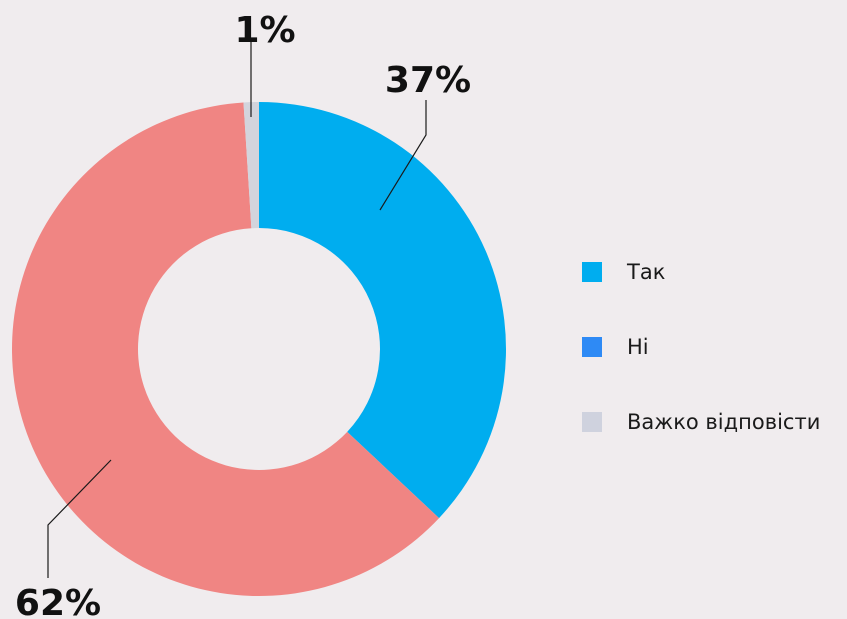 The width and height of the screenshot is (847, 619). What do you see at coordinates (251, 165) in the screenshot?
I see `slice-hard-to-say` at bounding box center [251, 165].